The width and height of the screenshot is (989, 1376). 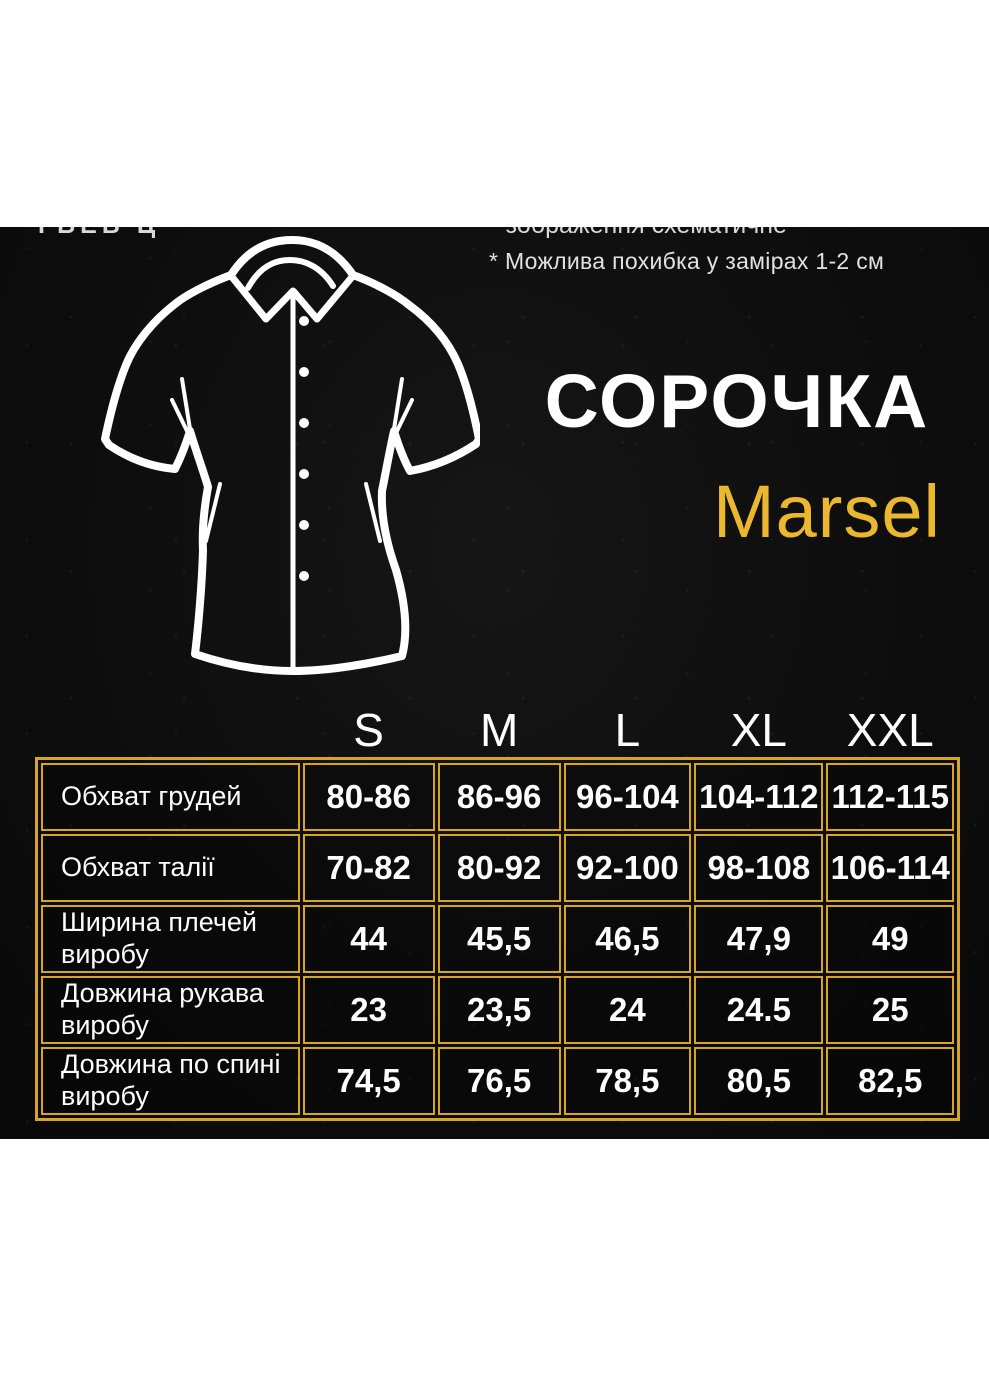 I want to click on table-cell: 82,5, so click(x=890, y=1081).